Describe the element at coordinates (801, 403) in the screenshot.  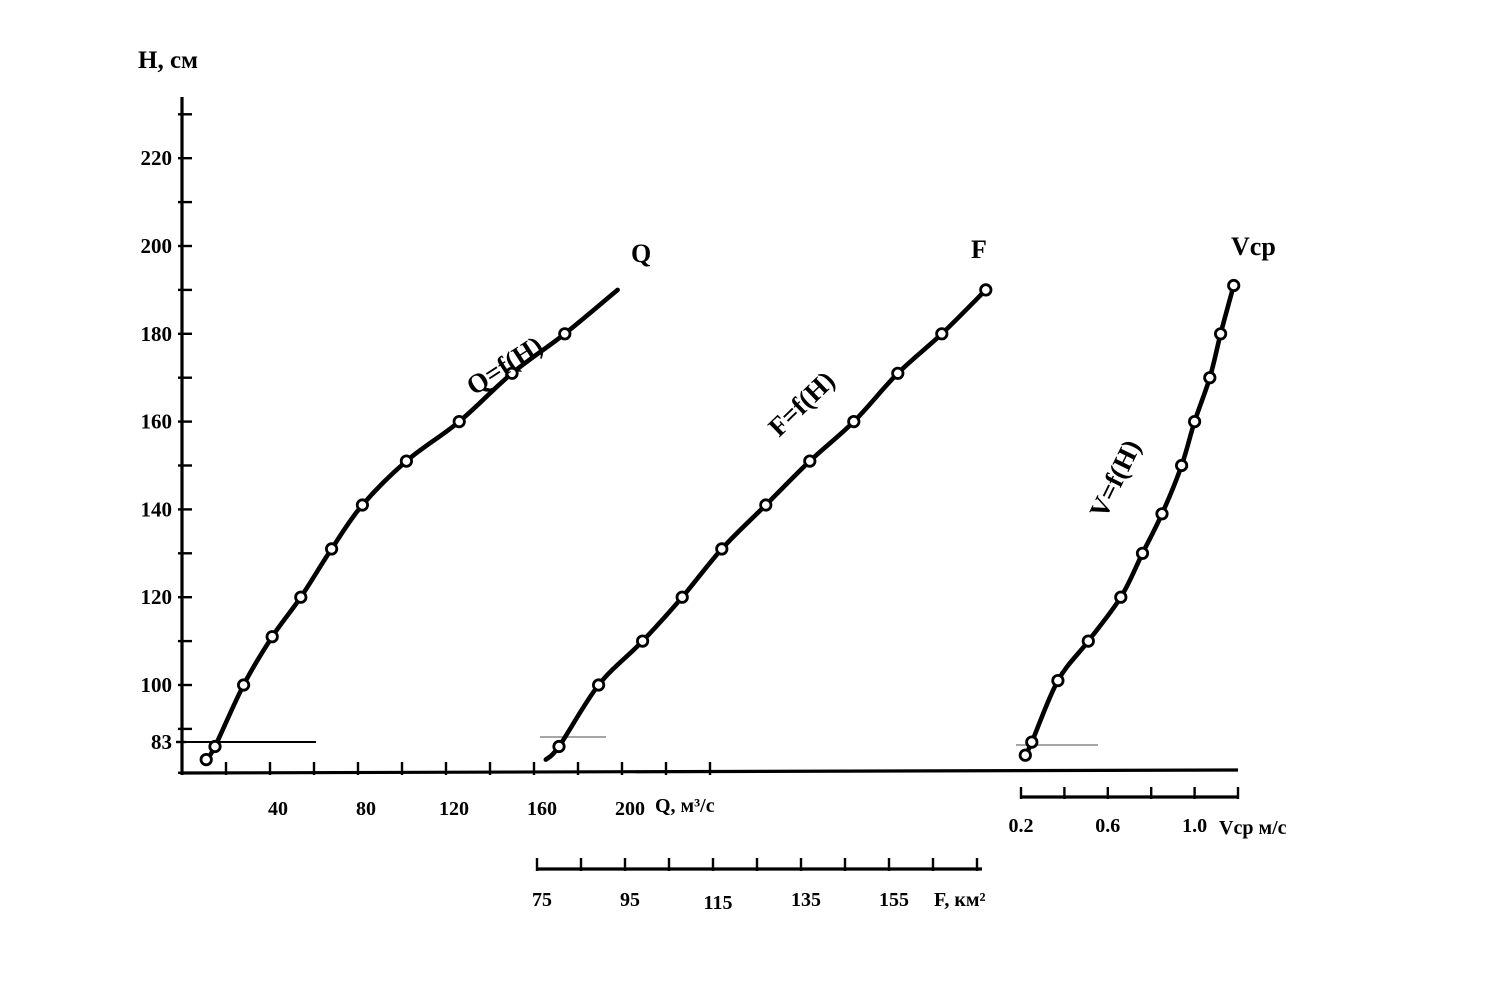
I see `series-f-equation: F=f(H)` at that location.